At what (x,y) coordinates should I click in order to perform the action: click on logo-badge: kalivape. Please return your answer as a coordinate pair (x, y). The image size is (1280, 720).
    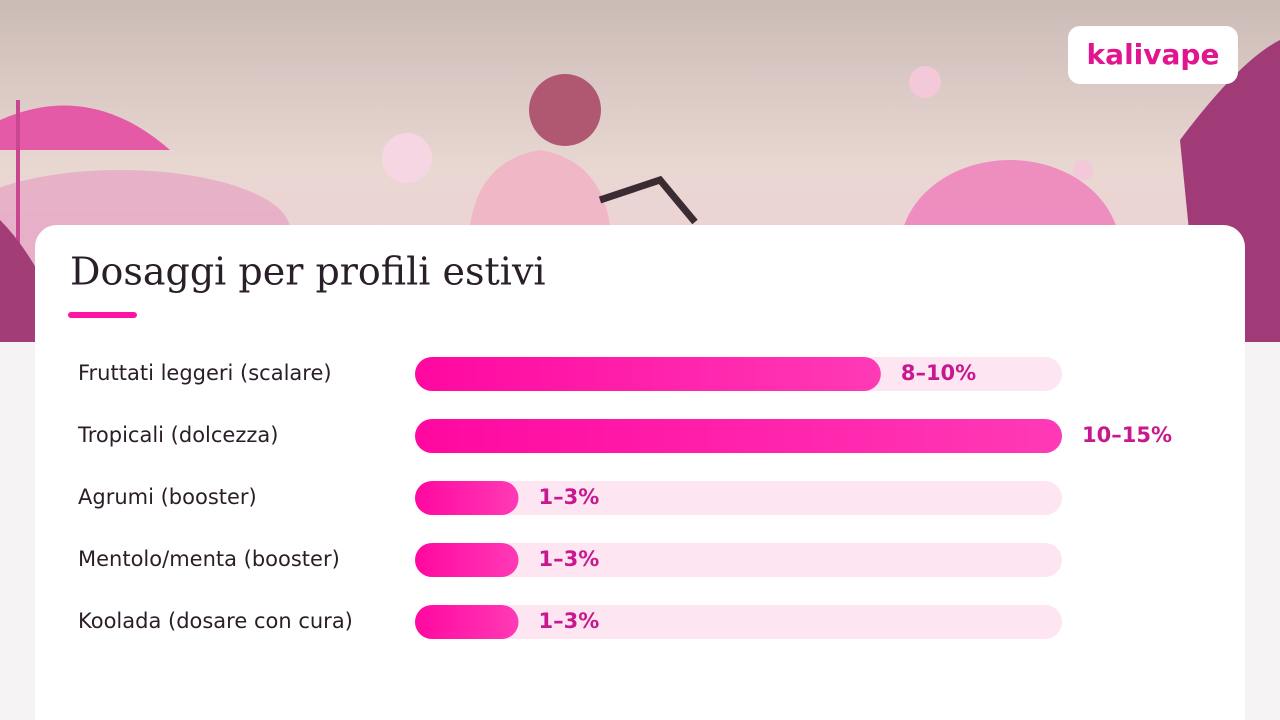
    Looking at the image, I should click on (1153, 55).